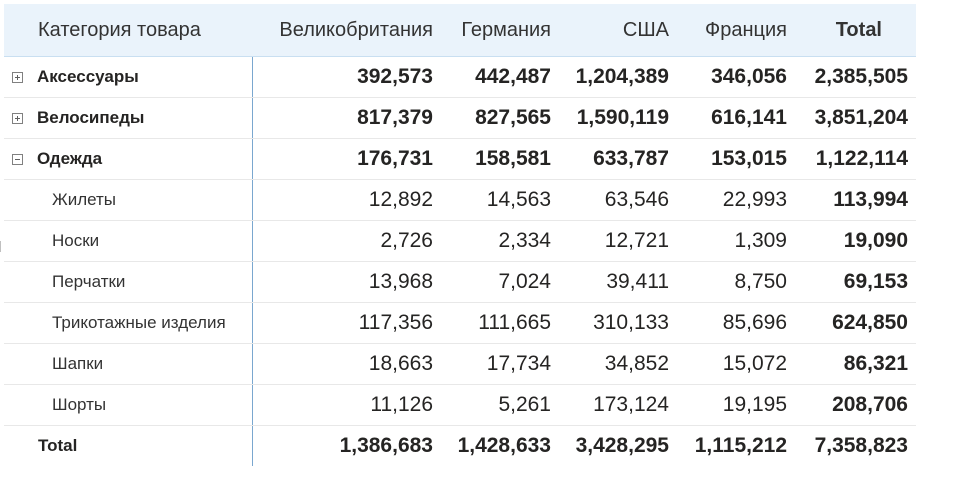 Image resolution: width=956 pixels, height=487 pixels. Describe the element at coordinates (460, 241) in the screenshot. I see `table-row: Носки 2,726 2,334 12,721 1,309 19,090` at that location.